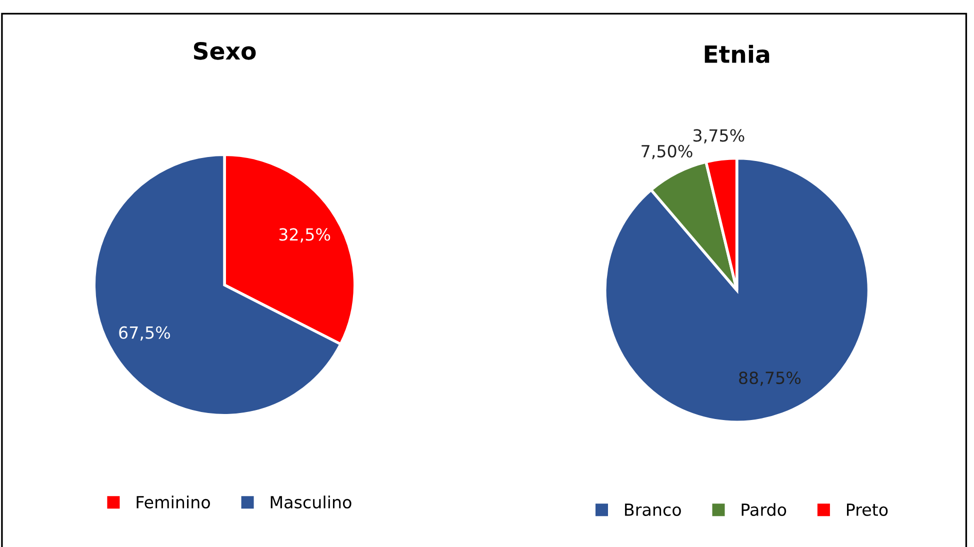 This screenshot has width=974, height=547. Describe the element at coordinates (770, 379) in the screenshot. I see `data-label: 88,75%` at that location.